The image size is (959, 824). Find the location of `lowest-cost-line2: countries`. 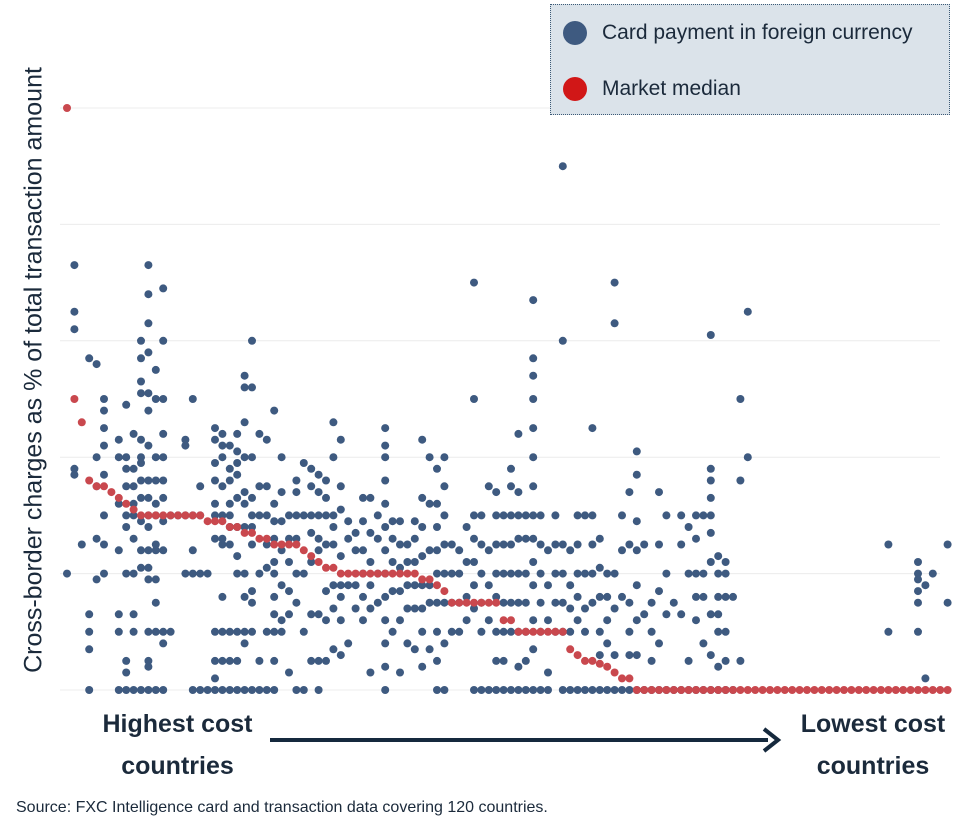

lowest-cost-line2: countries is located at coordinates (873, 766).